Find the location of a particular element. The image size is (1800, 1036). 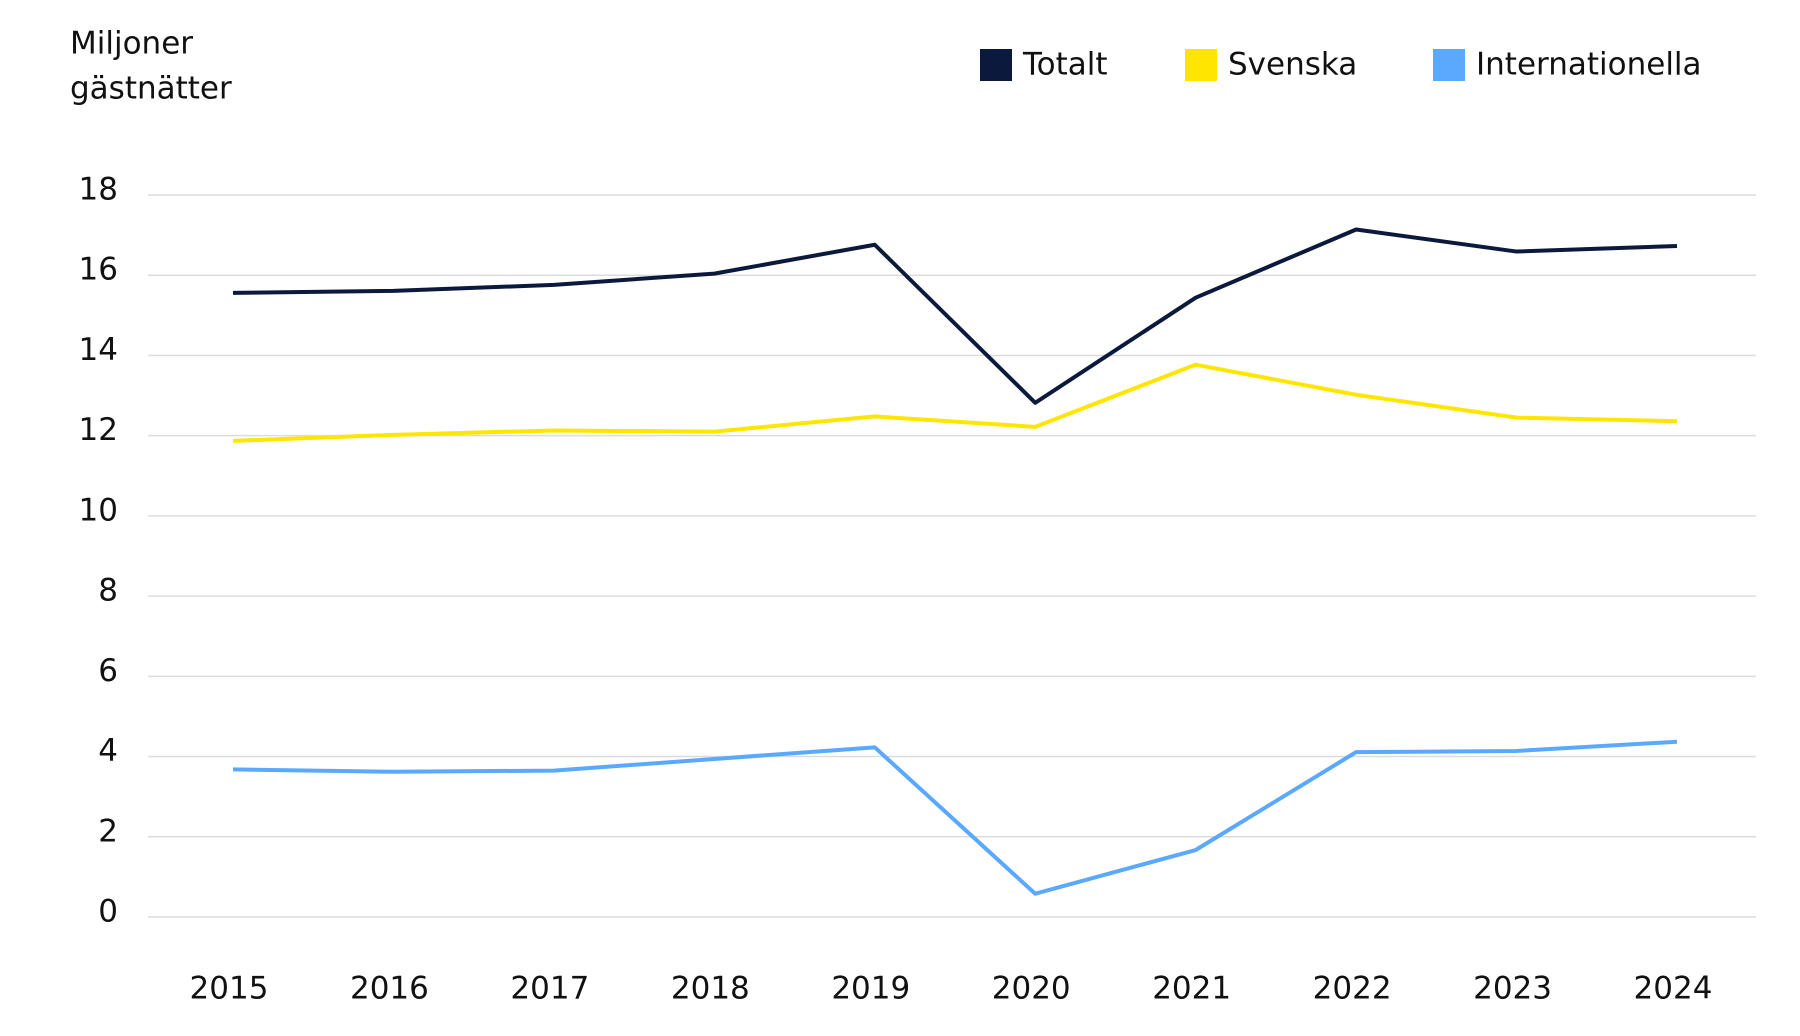

x-tick-label: 2021 is located at coordinates (1191, 989).